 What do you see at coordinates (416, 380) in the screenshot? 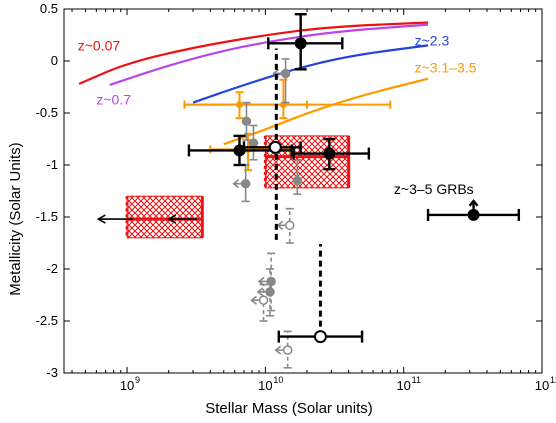
I see `x-tick-exp-2: 11` at bounding box center [416, 380].